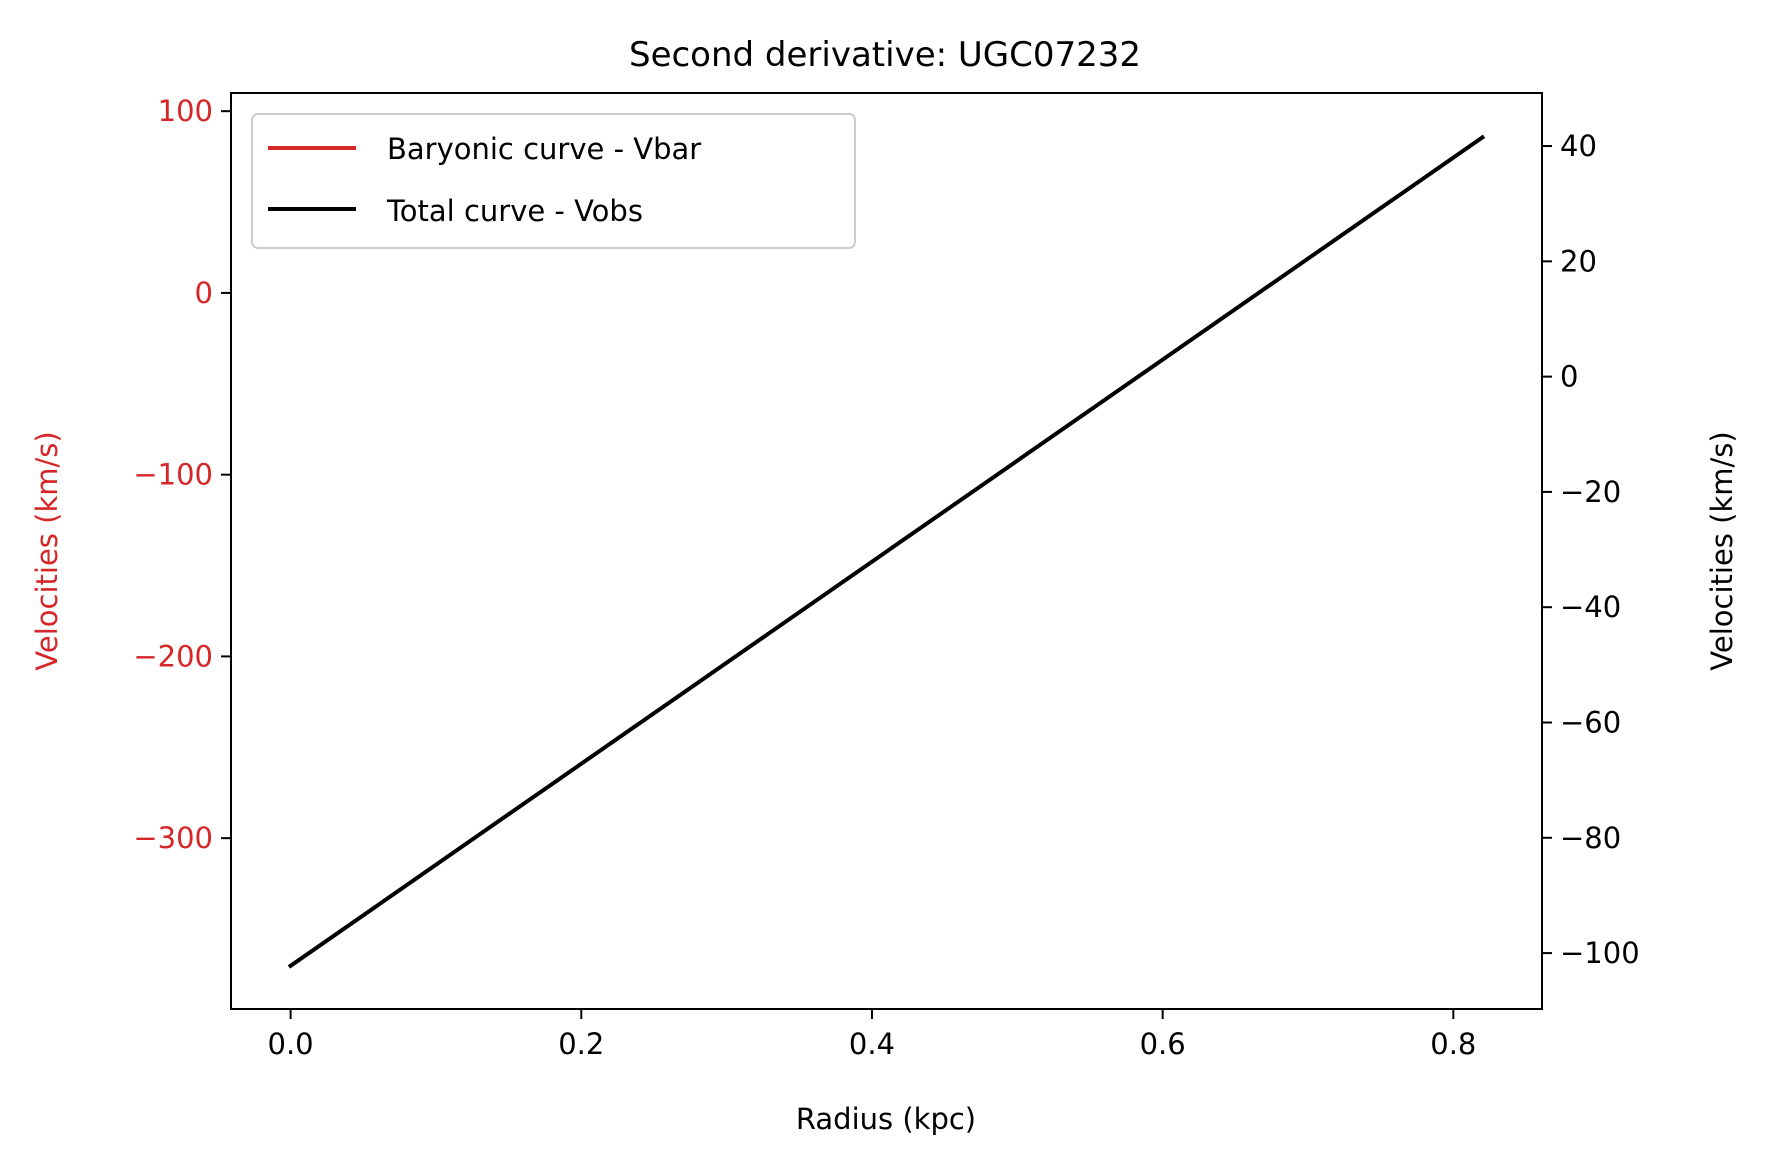 Image resolution: width=1766 pixels, height=1163 pixels. I want to click on x-axis-label: Radius (kpc), so click(886, 1119).